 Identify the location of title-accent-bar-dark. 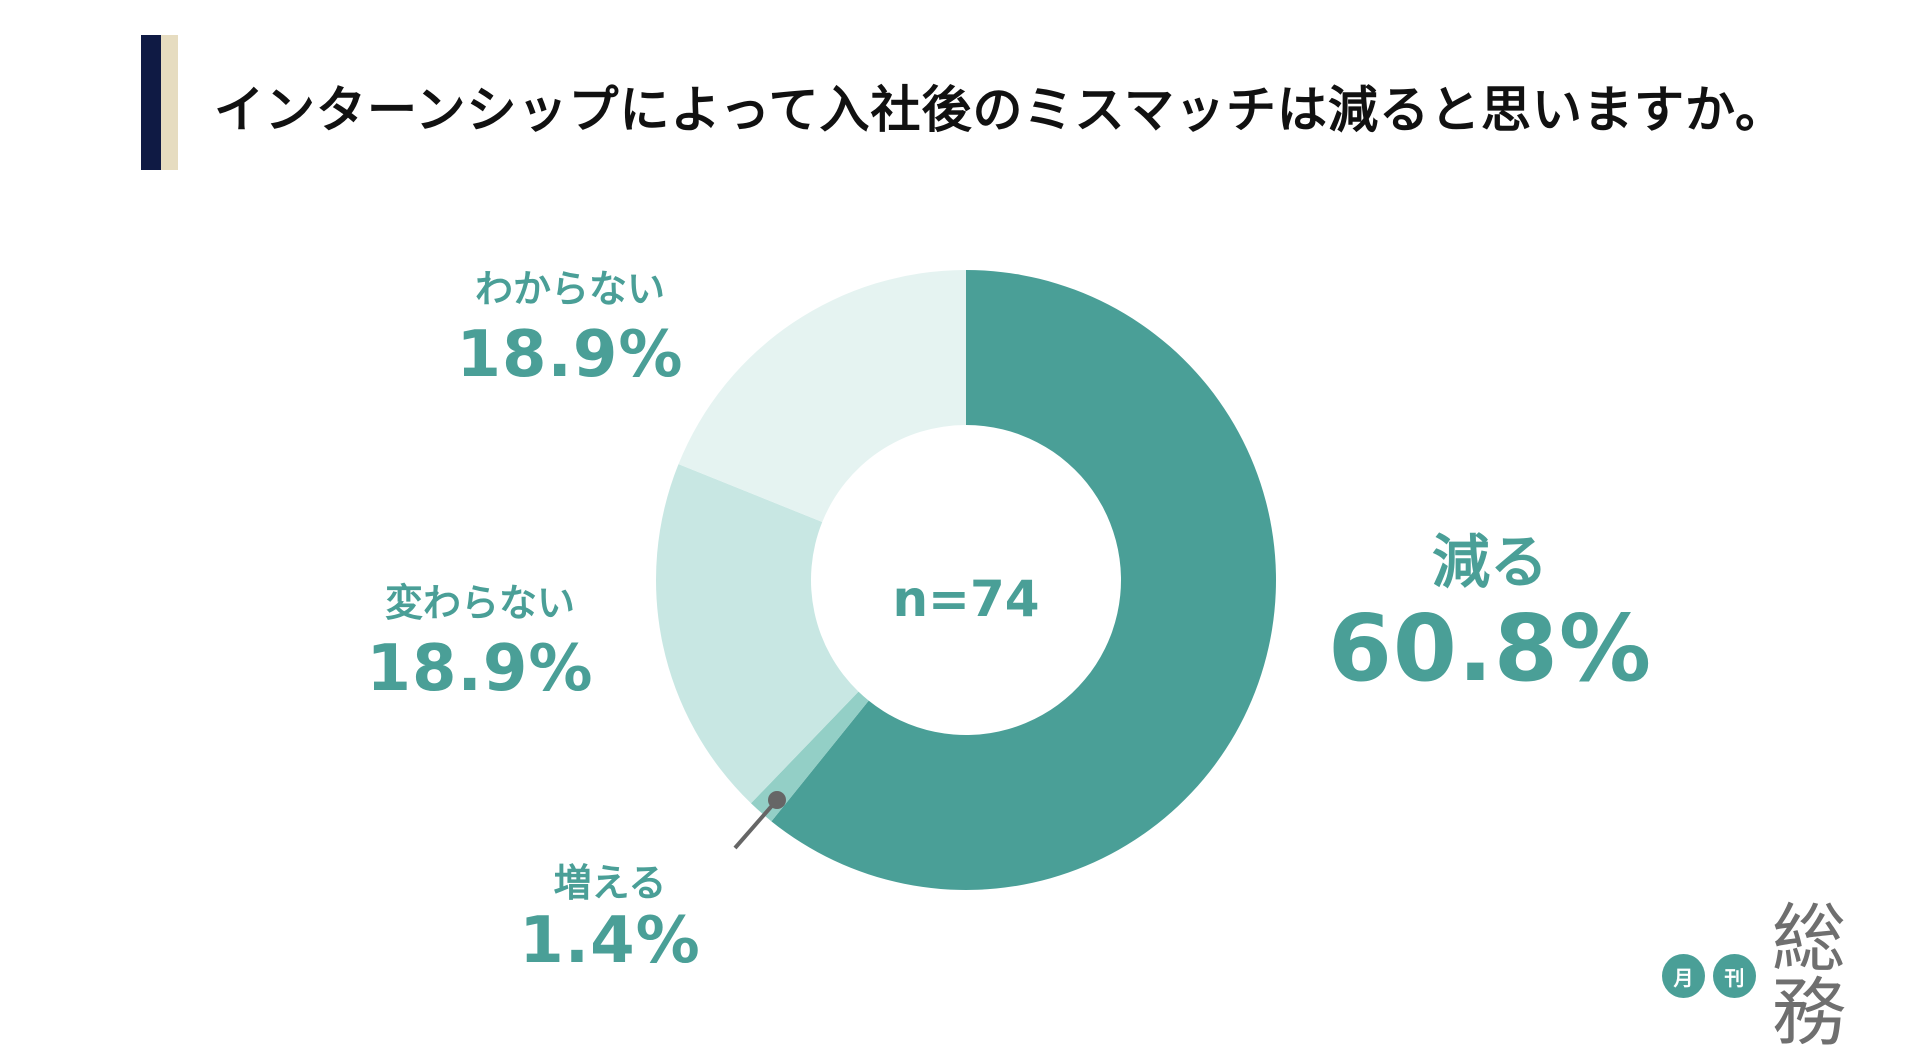
(151, 102).